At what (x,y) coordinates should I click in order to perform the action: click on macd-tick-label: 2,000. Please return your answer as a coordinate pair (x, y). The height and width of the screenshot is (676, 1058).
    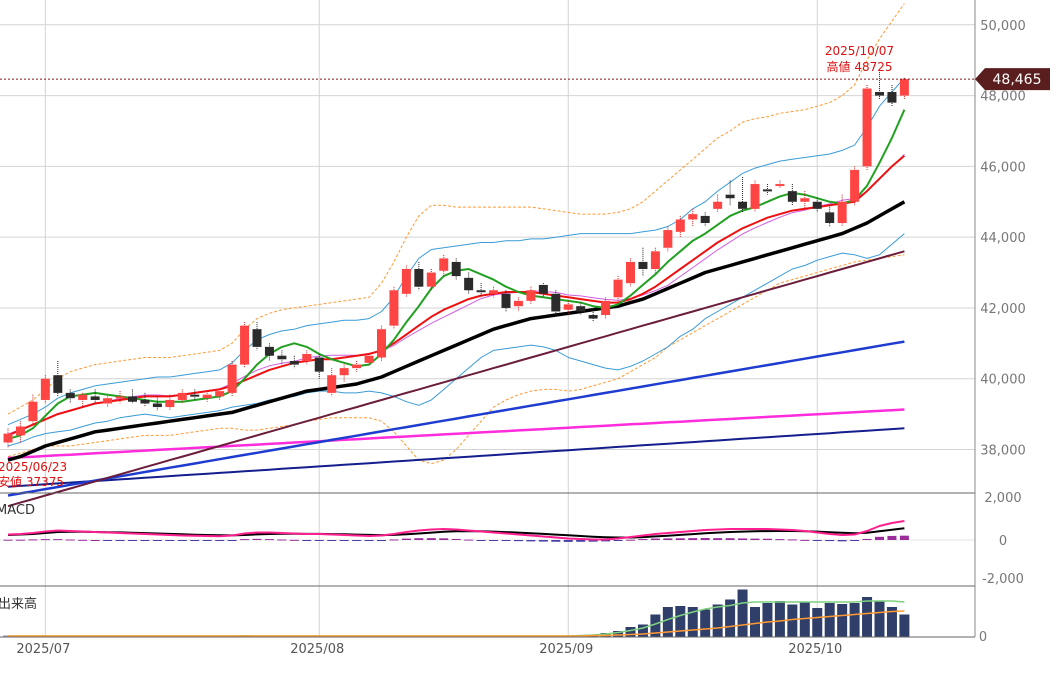
    Looking at the image, I should click on (1002, 498).